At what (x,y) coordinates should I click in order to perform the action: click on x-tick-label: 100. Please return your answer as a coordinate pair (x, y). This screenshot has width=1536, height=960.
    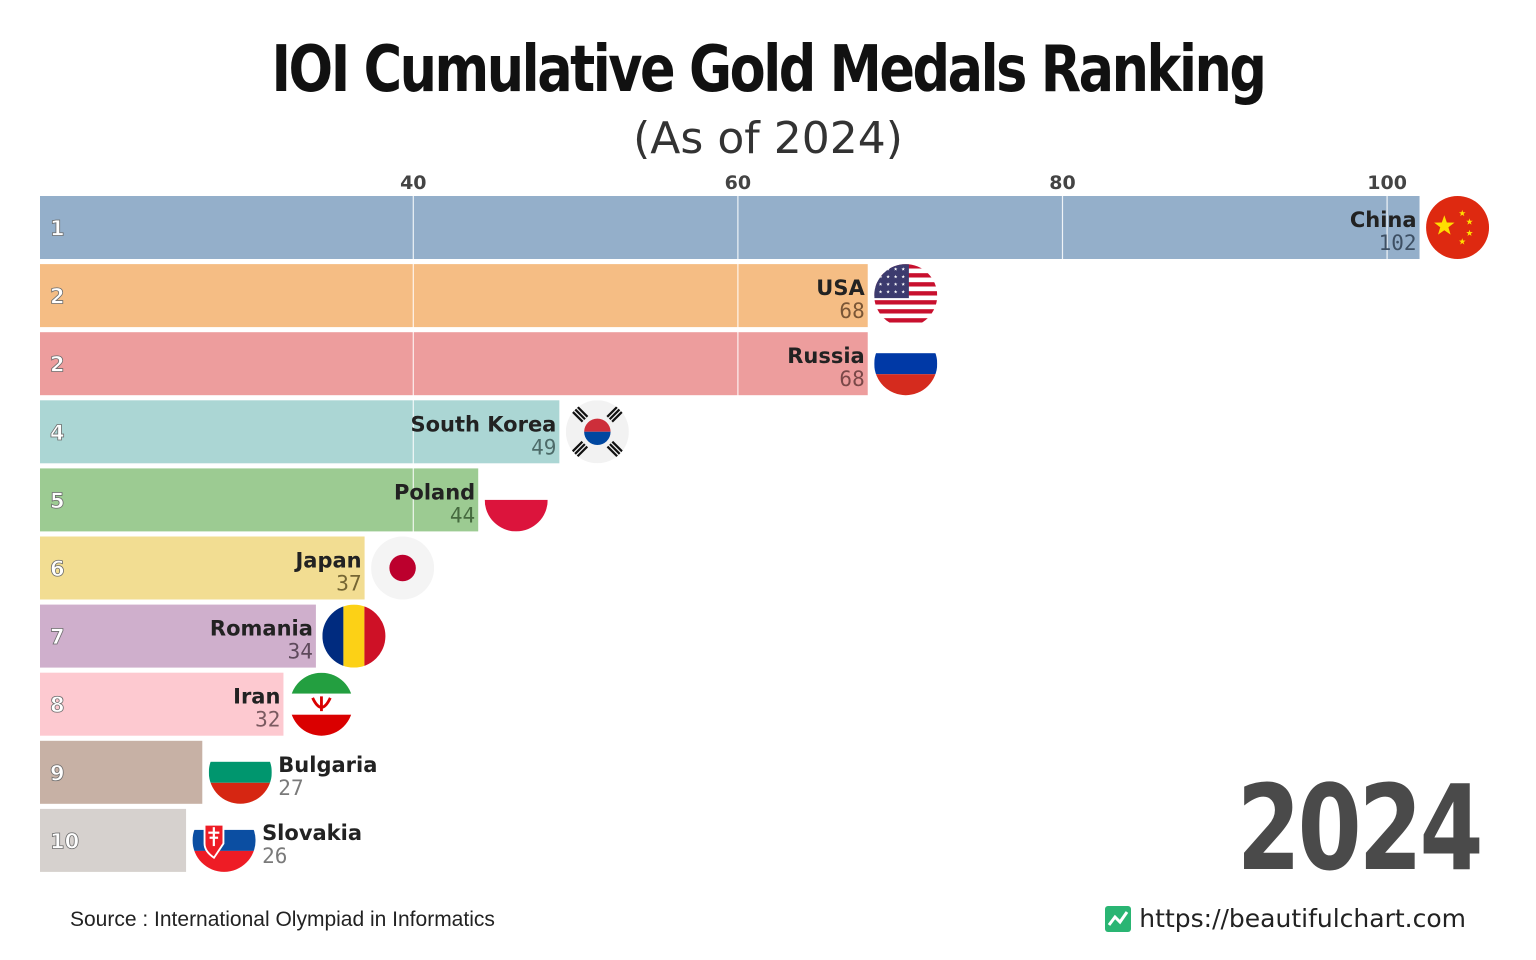
    Looking at the image, I should click on (1387, 183).